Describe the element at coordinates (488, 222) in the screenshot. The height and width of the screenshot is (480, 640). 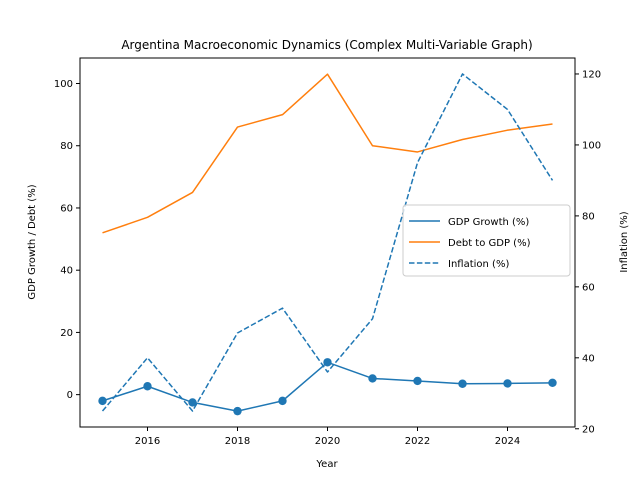
I see `legend-label-gdp-growth: GDP Growth (%)` at that location.